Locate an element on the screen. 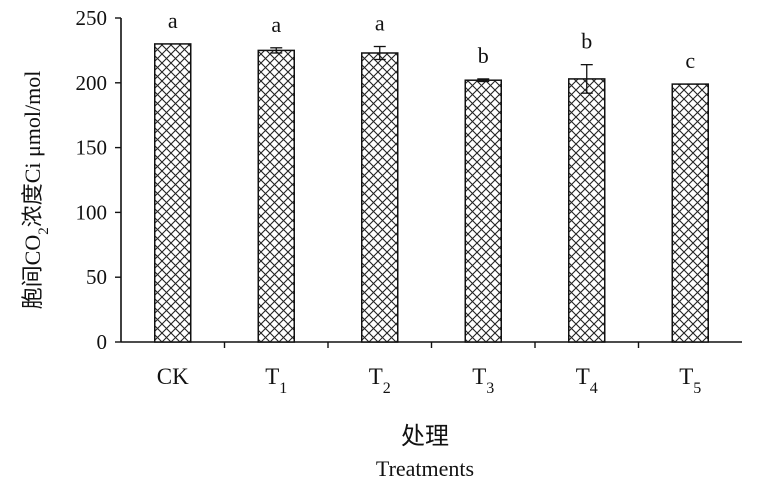  x-tick-label: T1 is located at coordinates (276, 380).